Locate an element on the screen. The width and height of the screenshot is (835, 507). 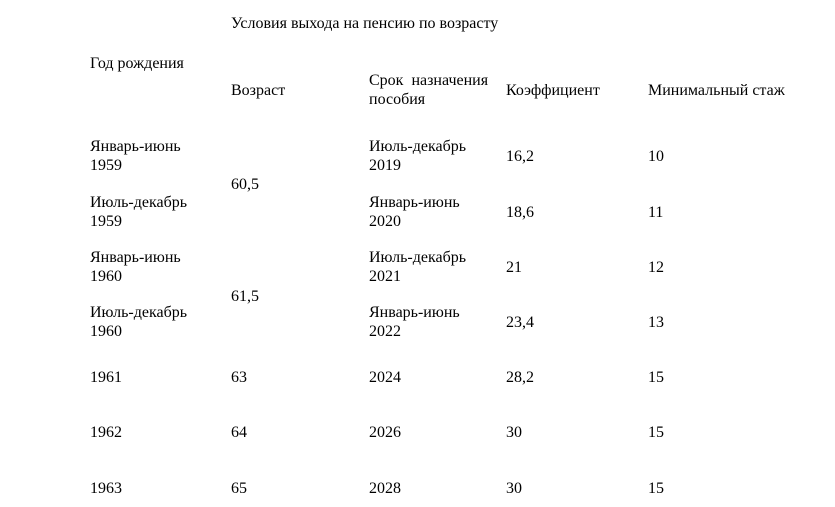
row-7-age: 65 is located at coordinates (239, 488).